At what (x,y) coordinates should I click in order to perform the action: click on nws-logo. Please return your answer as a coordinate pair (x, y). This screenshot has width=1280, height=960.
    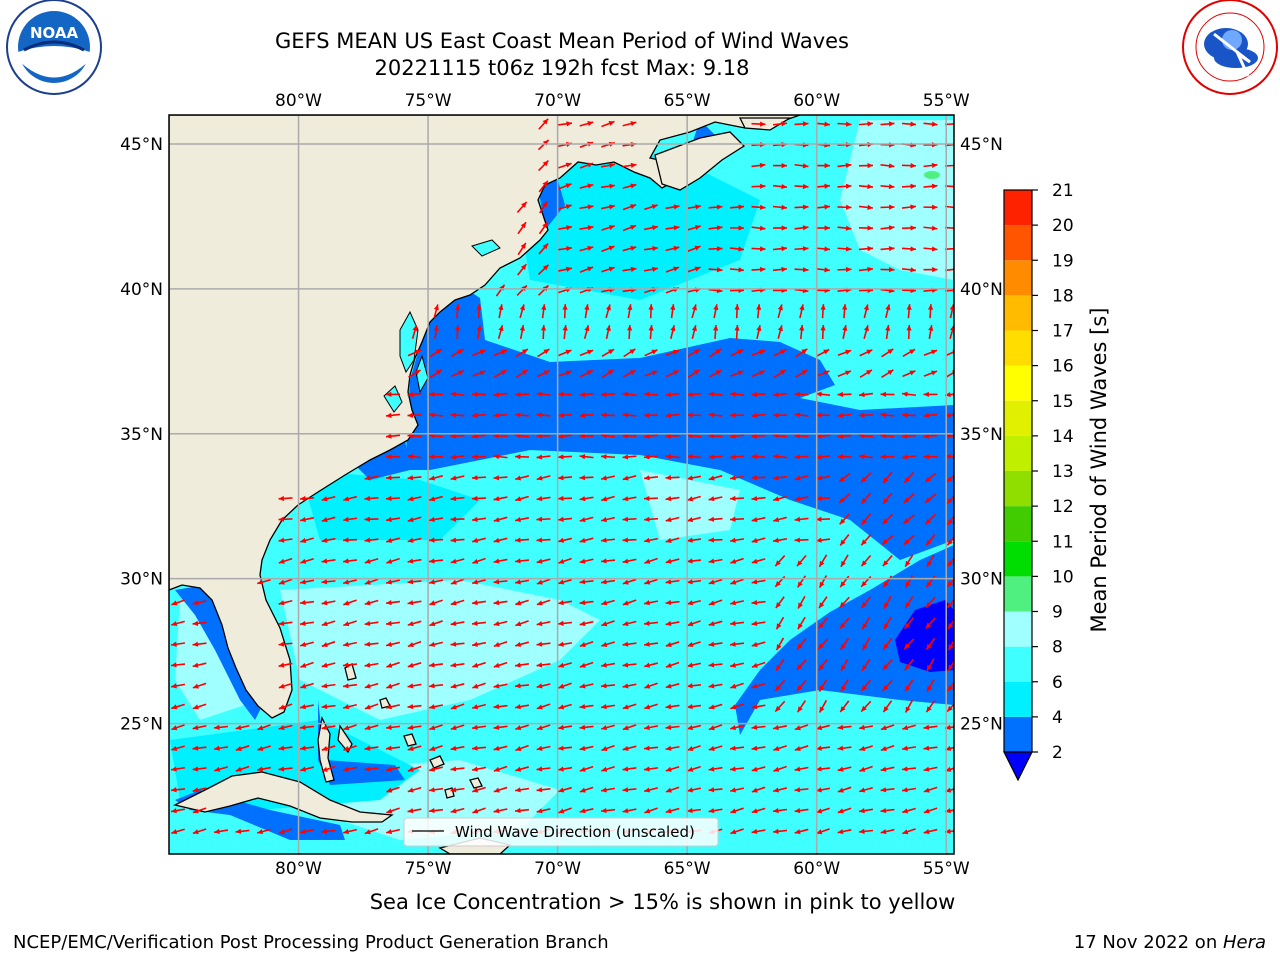
    Looking at the image, I should click on (1230, 47).